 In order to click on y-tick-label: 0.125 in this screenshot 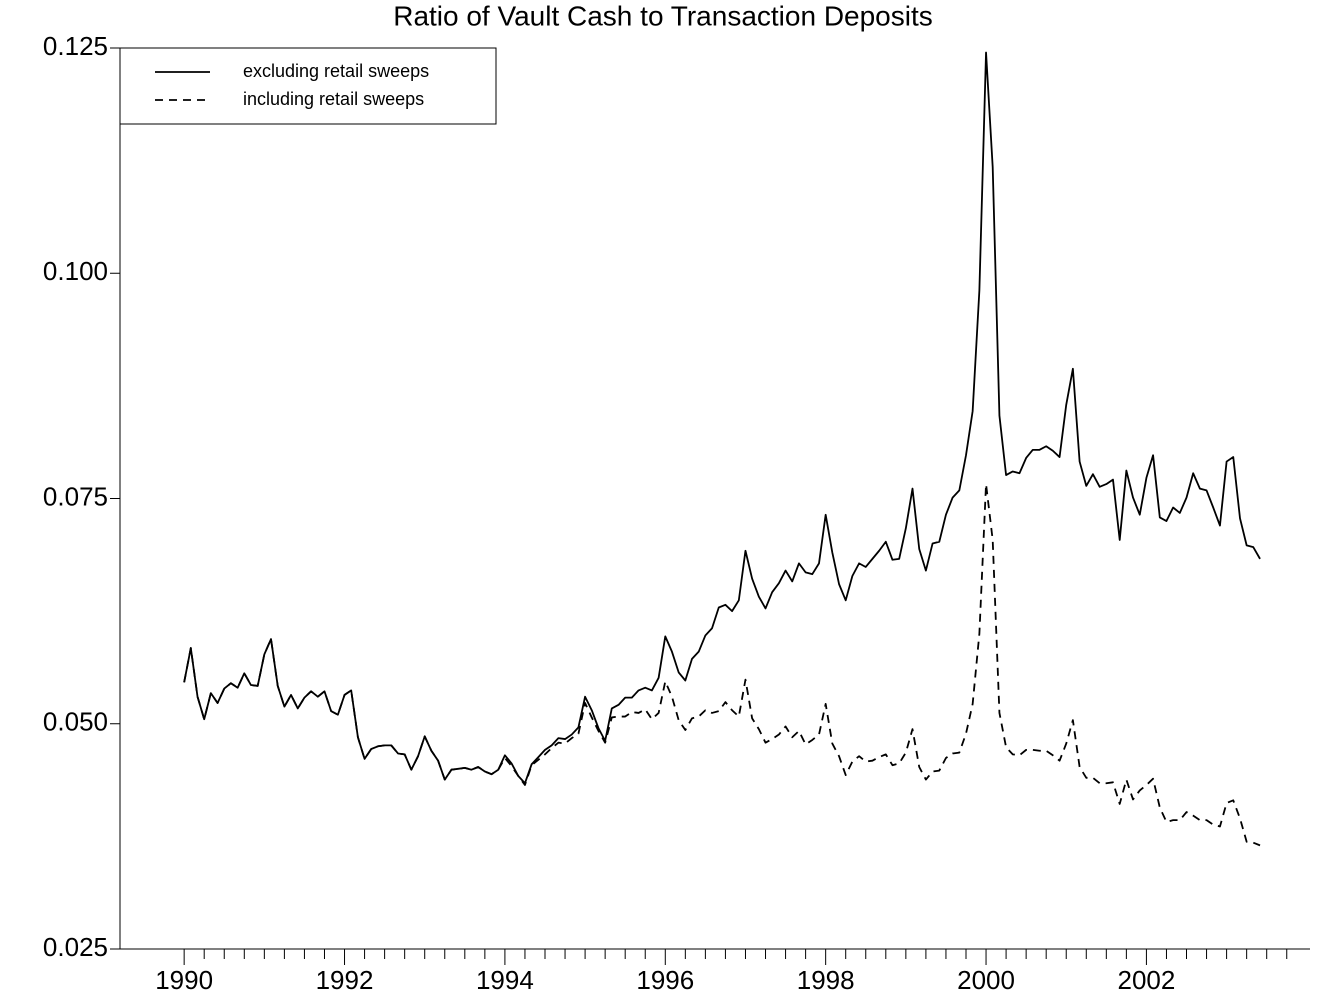, I will do `click(75, 46)`.